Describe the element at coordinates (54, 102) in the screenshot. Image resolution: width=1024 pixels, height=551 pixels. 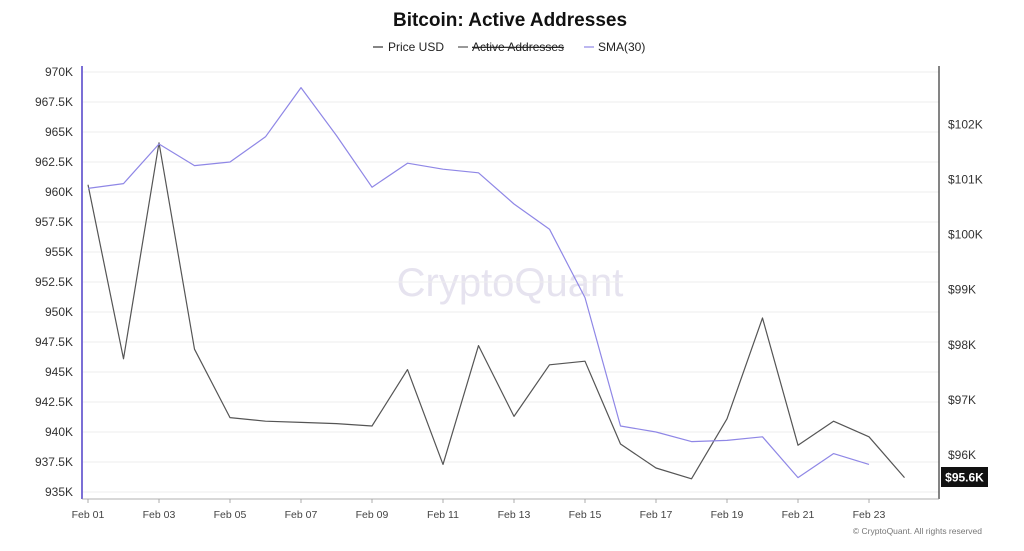
I see `left-tick-label: 967.5K` at that location.